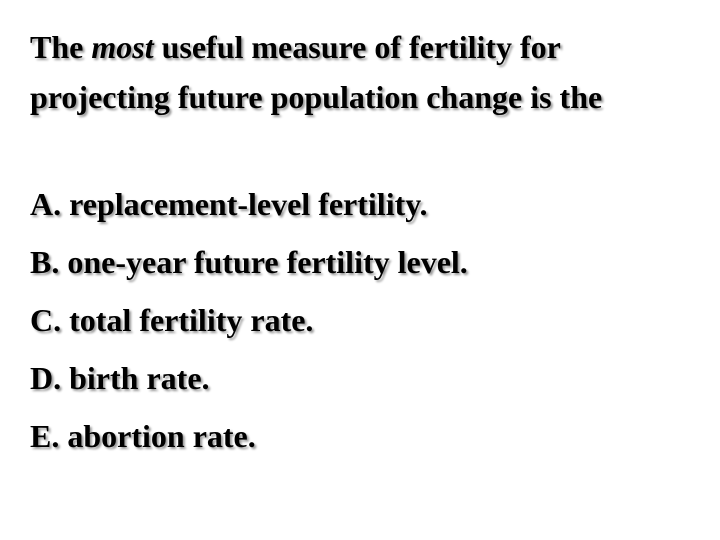 The height and width of the screenshot is (540, 720). Describe the element at coordinates (229, 204) in the screenshot. I see `option: A. replacement-level fertility.` at that location.